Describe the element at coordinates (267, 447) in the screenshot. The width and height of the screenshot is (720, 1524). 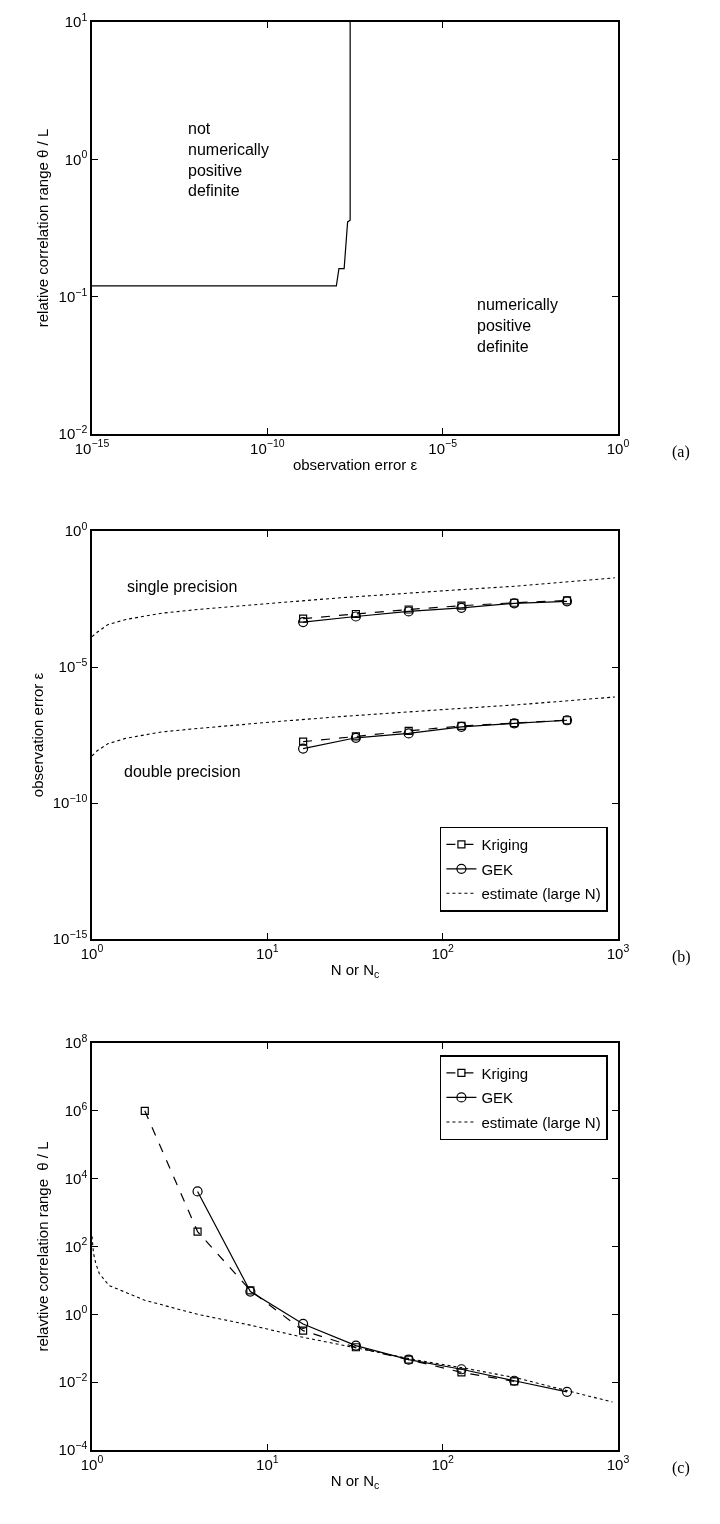
I see `x-tick-label: 10$^{−10}$` at that location.